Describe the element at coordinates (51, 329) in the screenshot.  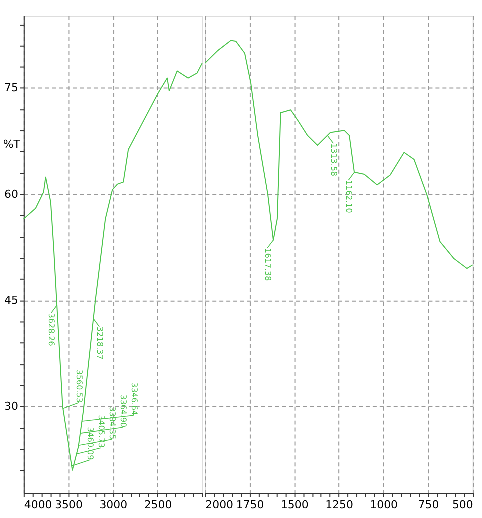
I see `annotation: 3628.26` at that location.